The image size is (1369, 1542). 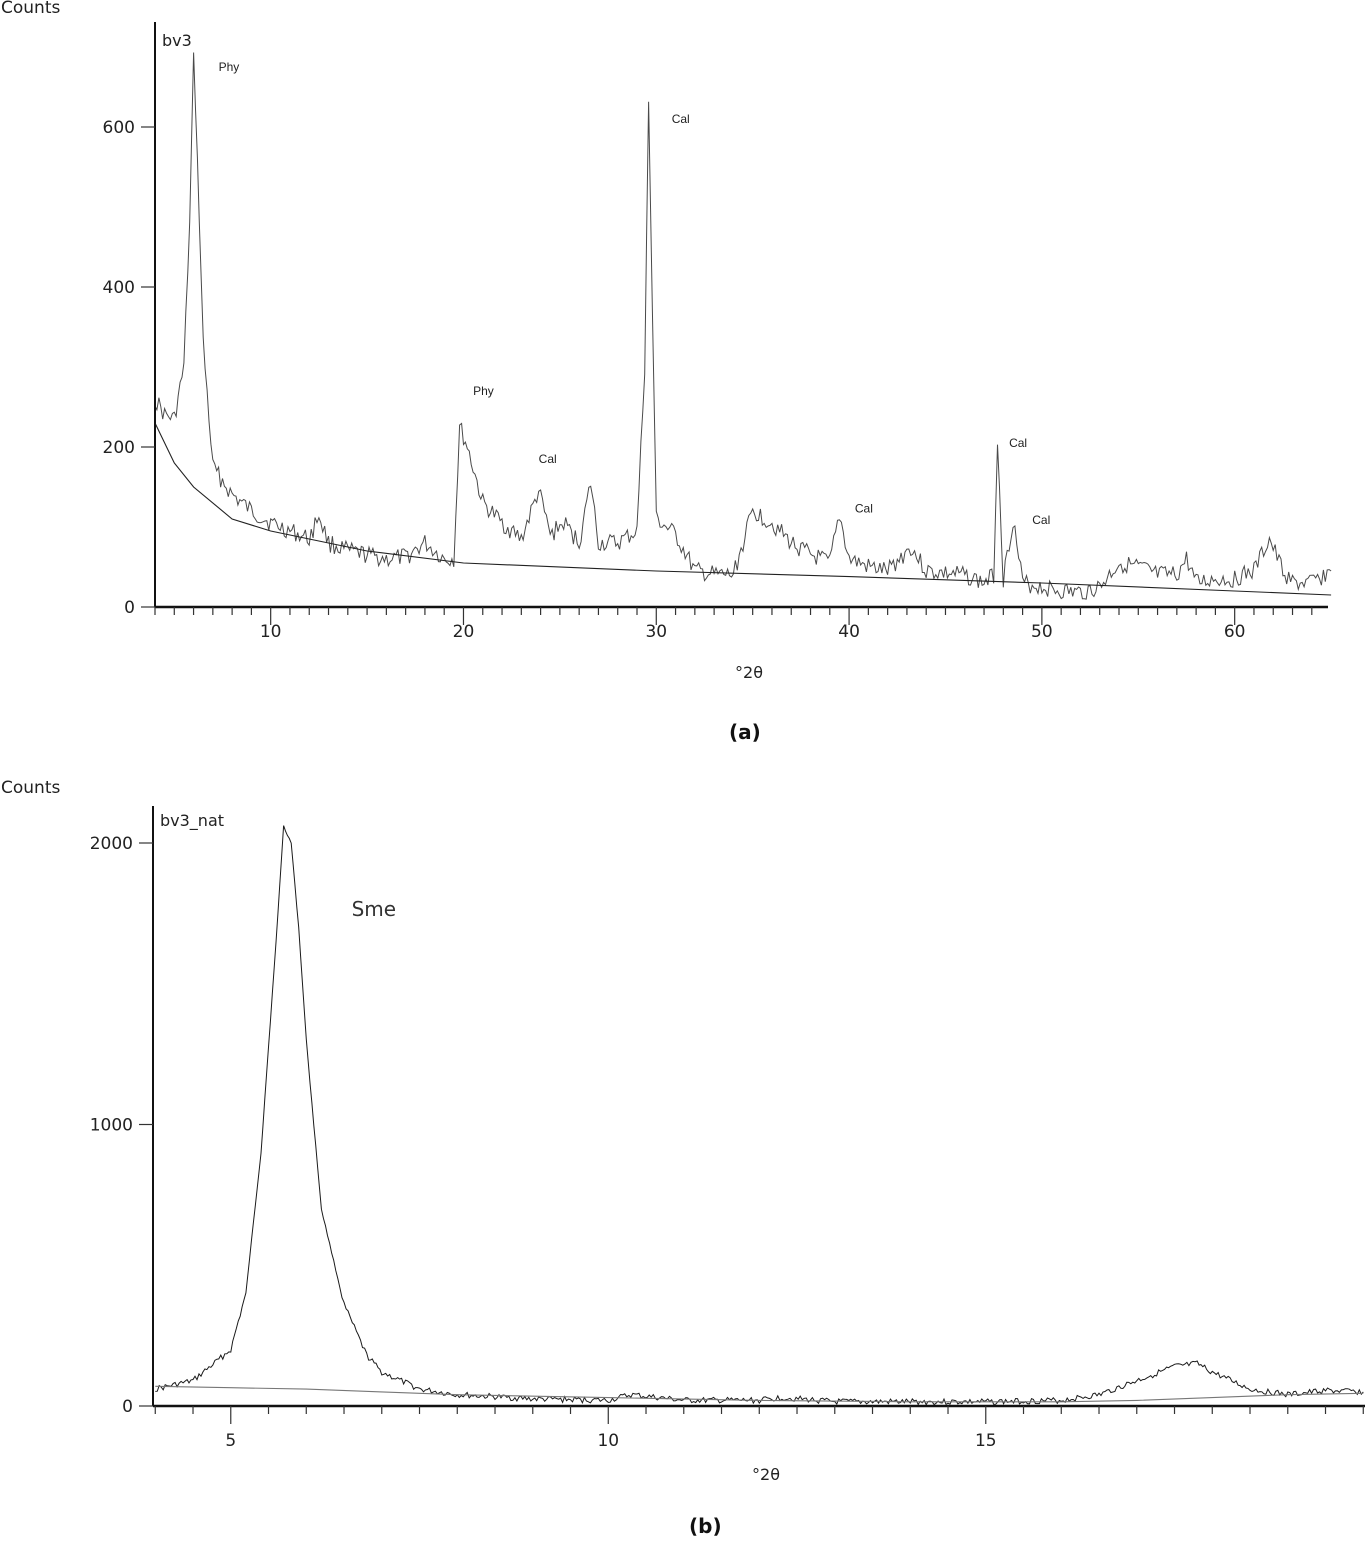 I want to click on y-tick-label: 1000, so click(x=111, y=1126).